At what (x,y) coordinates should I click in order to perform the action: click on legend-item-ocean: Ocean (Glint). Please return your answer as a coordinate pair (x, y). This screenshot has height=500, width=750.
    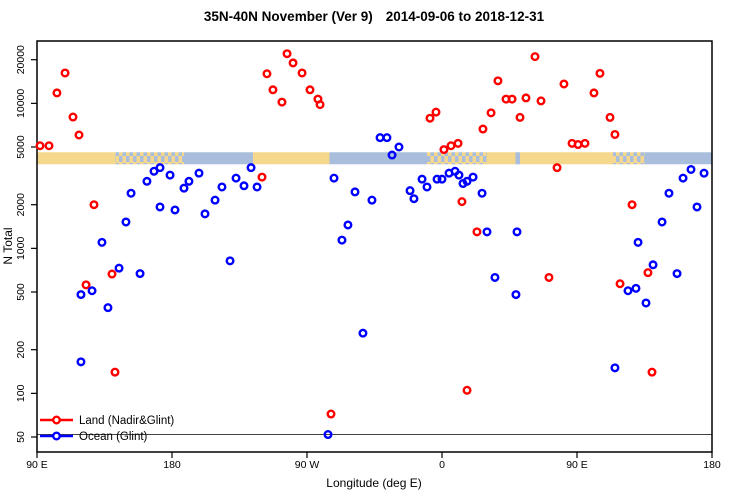
    Looking at the image, I should click on (94, 437).